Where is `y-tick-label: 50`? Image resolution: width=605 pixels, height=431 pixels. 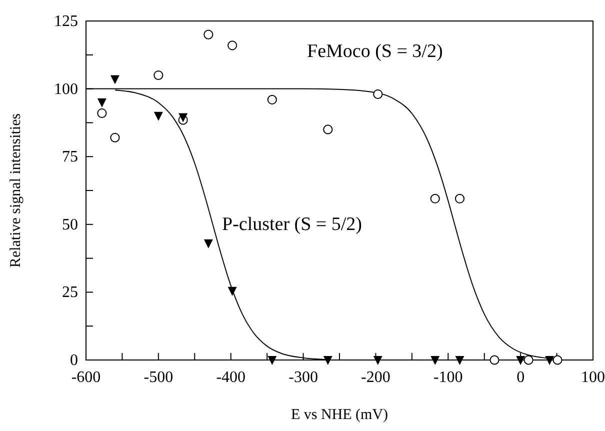
y-tick-label: 50 is located at coordinates (70, 225).